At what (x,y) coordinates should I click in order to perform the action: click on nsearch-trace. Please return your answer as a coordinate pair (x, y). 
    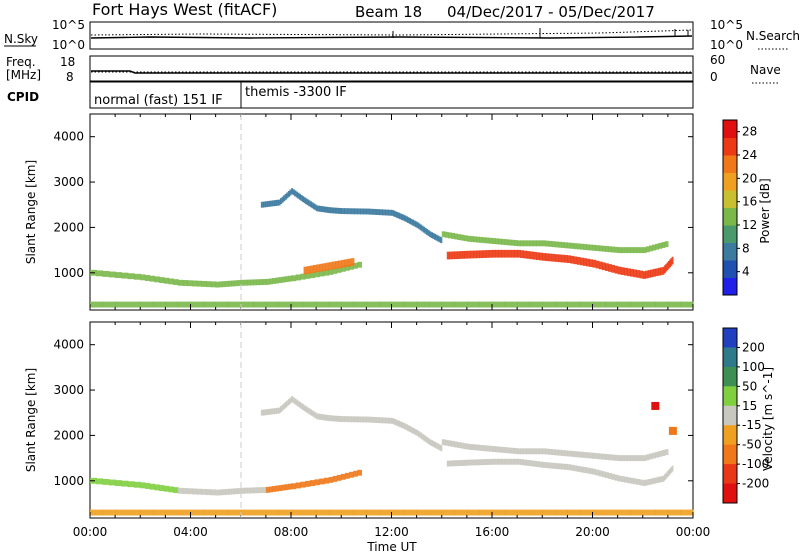
    Looking at the image, I should click on (391, 32).